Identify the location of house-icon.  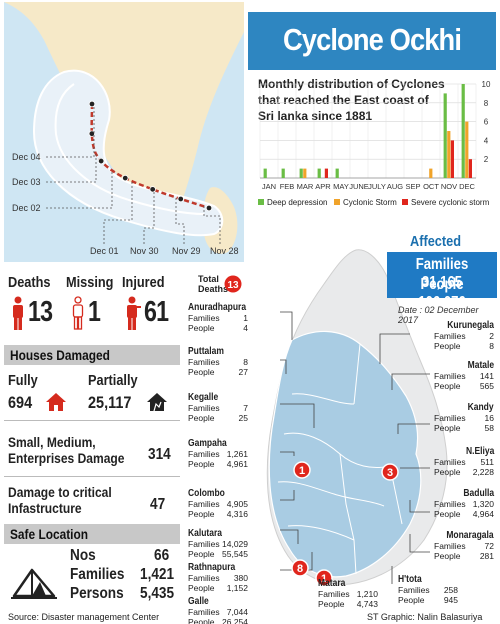
(56, 402).